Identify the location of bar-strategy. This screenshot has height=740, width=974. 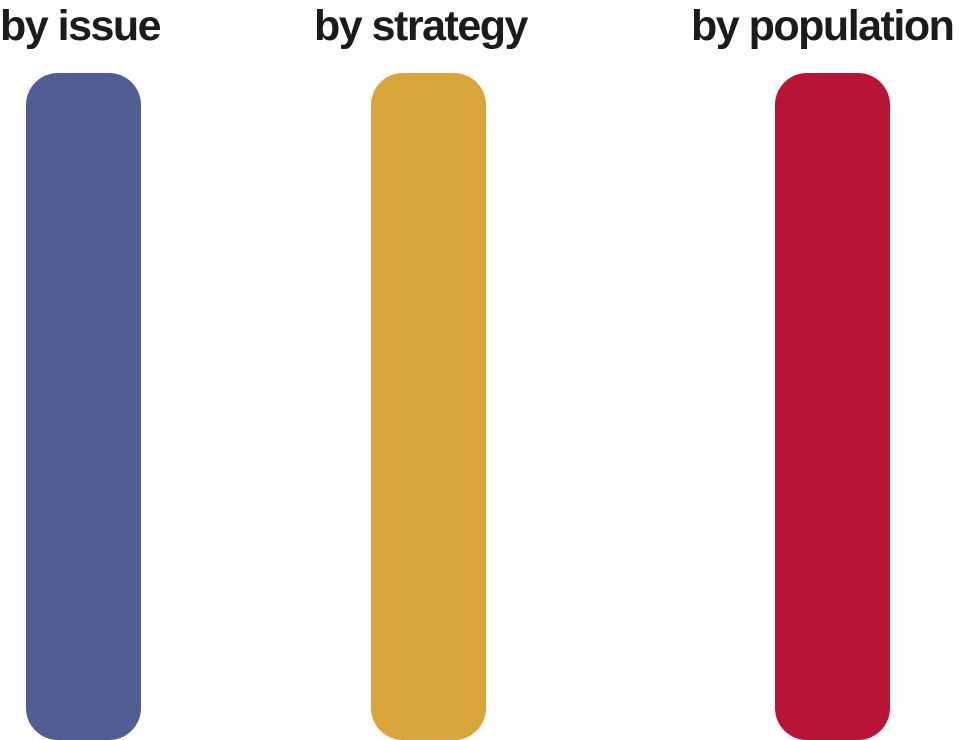
(428, 406).